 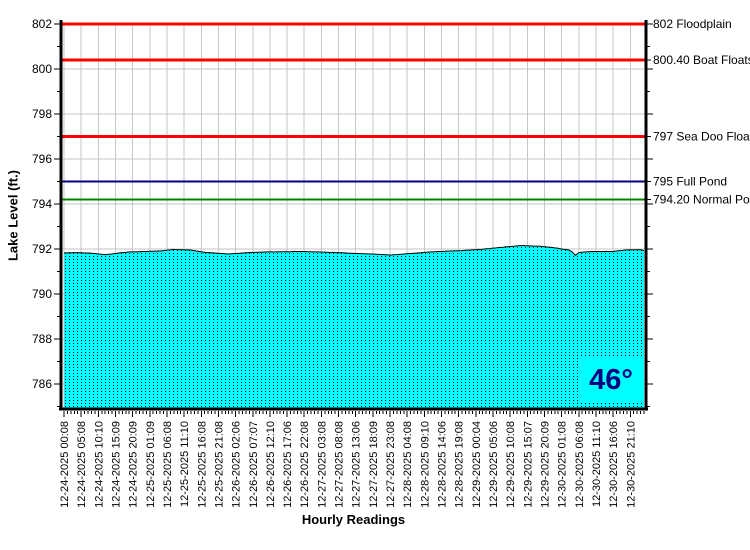 What do you see at coordinates (580, 464) in the screenshot?
I see `svg-text: 12-30-2025 06:08` at bounding box center [580, 464].